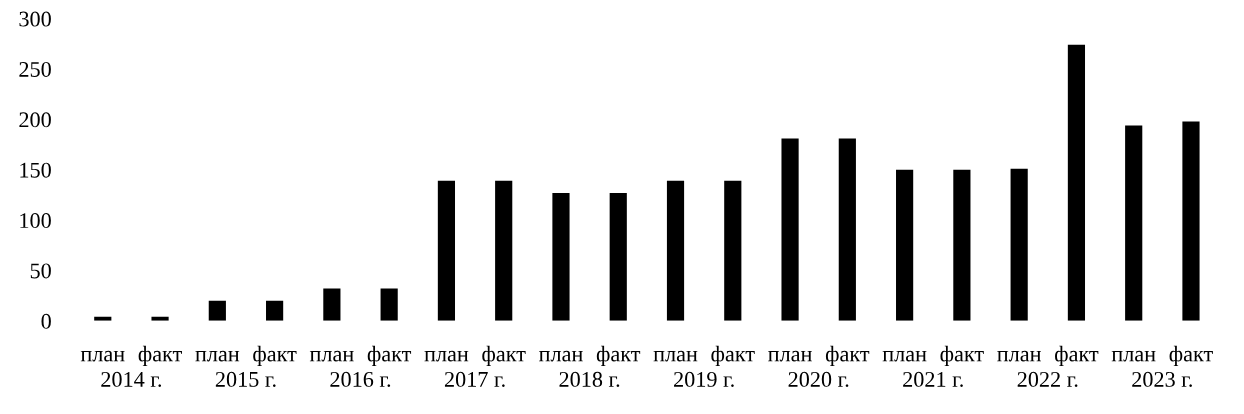 Image resolution: width=1244 pixels, height=414 pixels. Describe the element at coordinates (360, 379) in the screenshot. I see `text: 2016 г.` at that location.